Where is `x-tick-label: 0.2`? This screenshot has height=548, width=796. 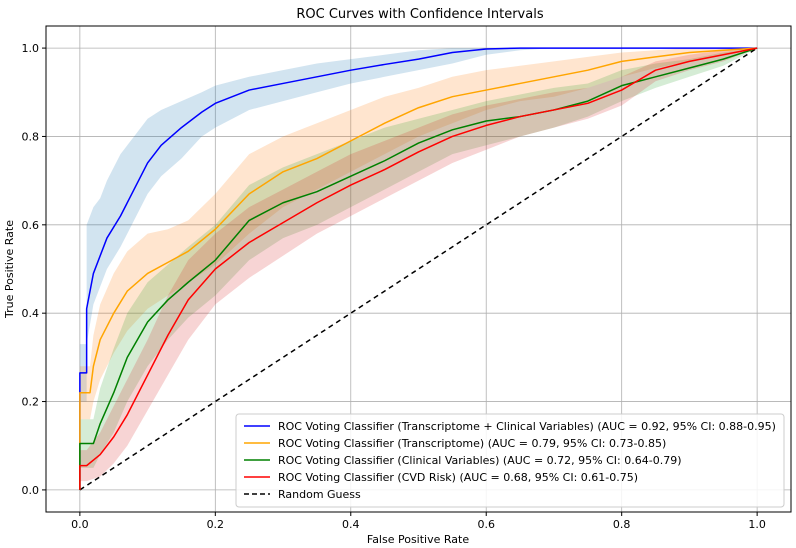
x-tick-label: 0.2 is located at coordinates (216, 524).